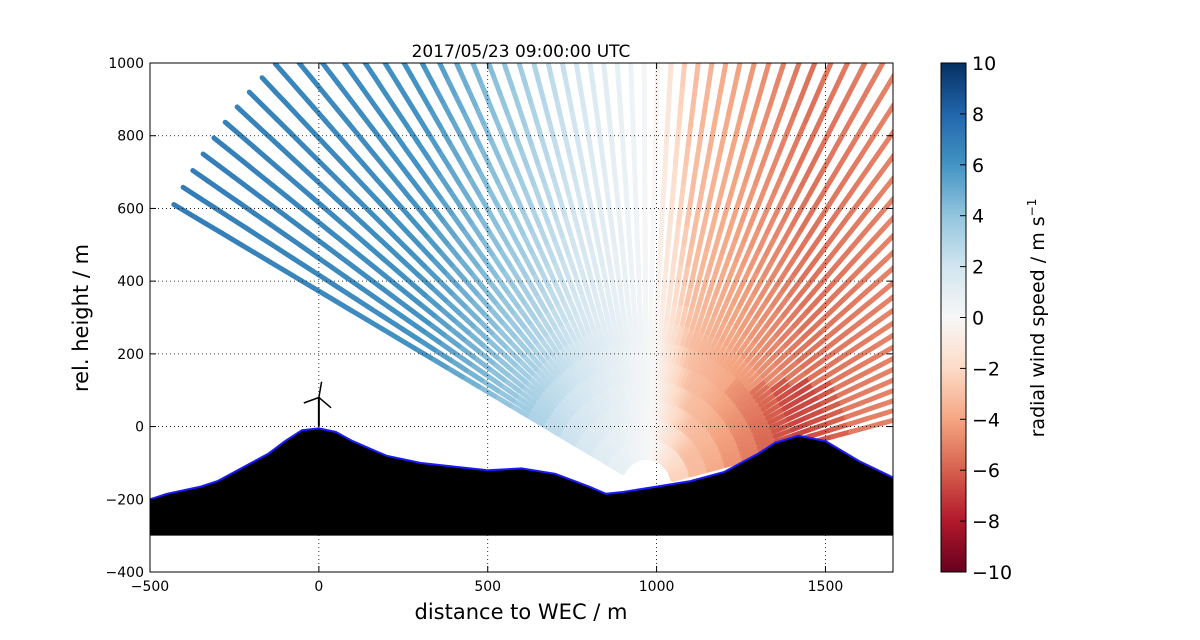 The height and width of the screenshot is (640, 1200). I want to click on x-tick-label: −500, so click(150, 587).